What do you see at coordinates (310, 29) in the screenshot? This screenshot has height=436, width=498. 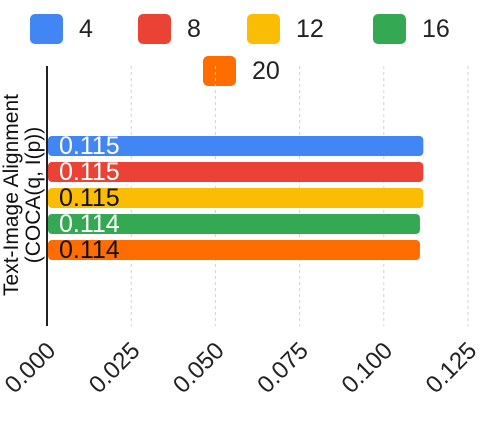 I see `legend-label-12: 12` at bounding box center [310, 29].